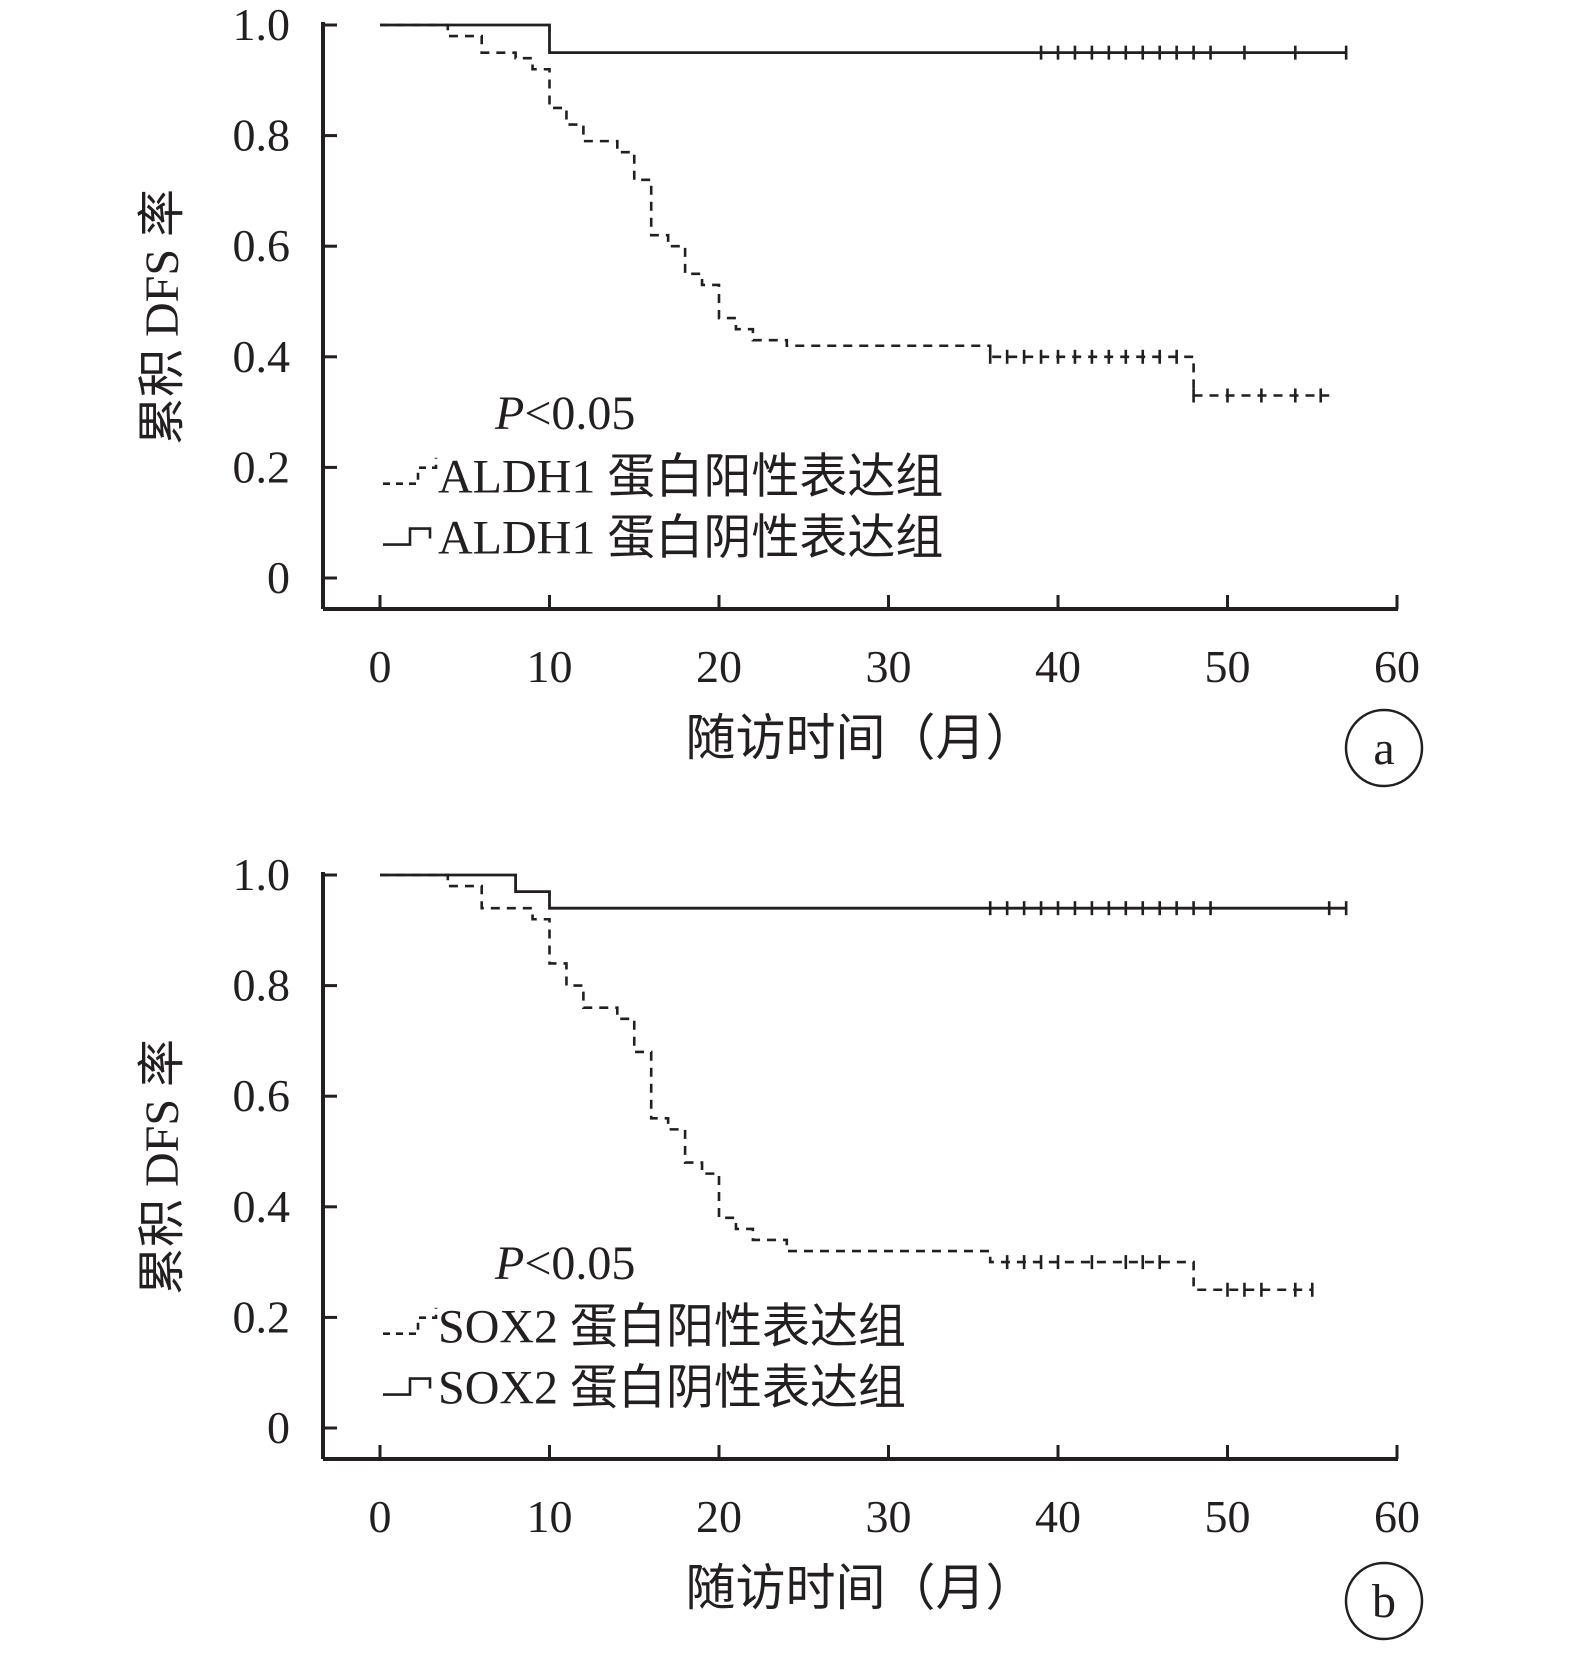 This screenshot has height=1663, width=1575. What do you see at coordinates (672, 1327) in the screenshot?
I see `legend-label: SOX2 蛋白阳性表达组` at bounding box center [672, 1327].